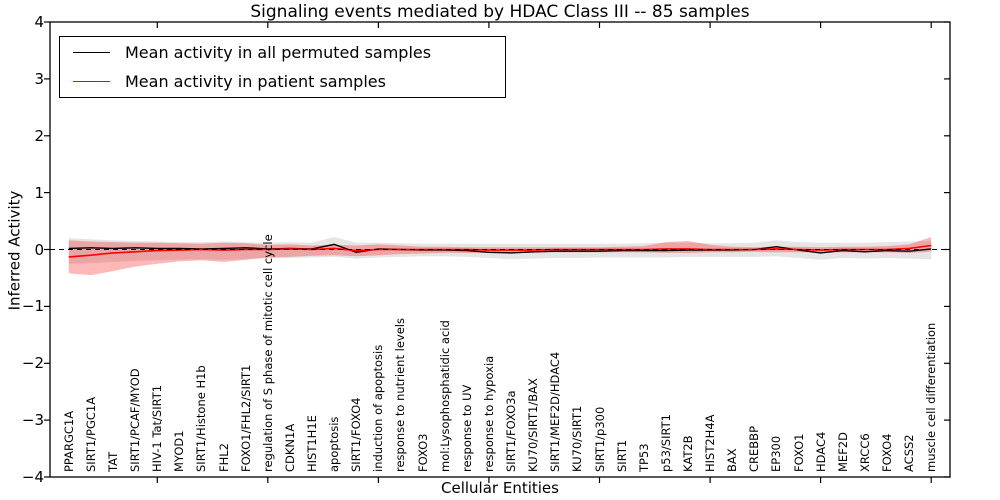 Image resolution: width=1000 pixels, height=500 pixels. I want to click on legend-entry-patient: Mean activity in patient samples, so click(282, 81).